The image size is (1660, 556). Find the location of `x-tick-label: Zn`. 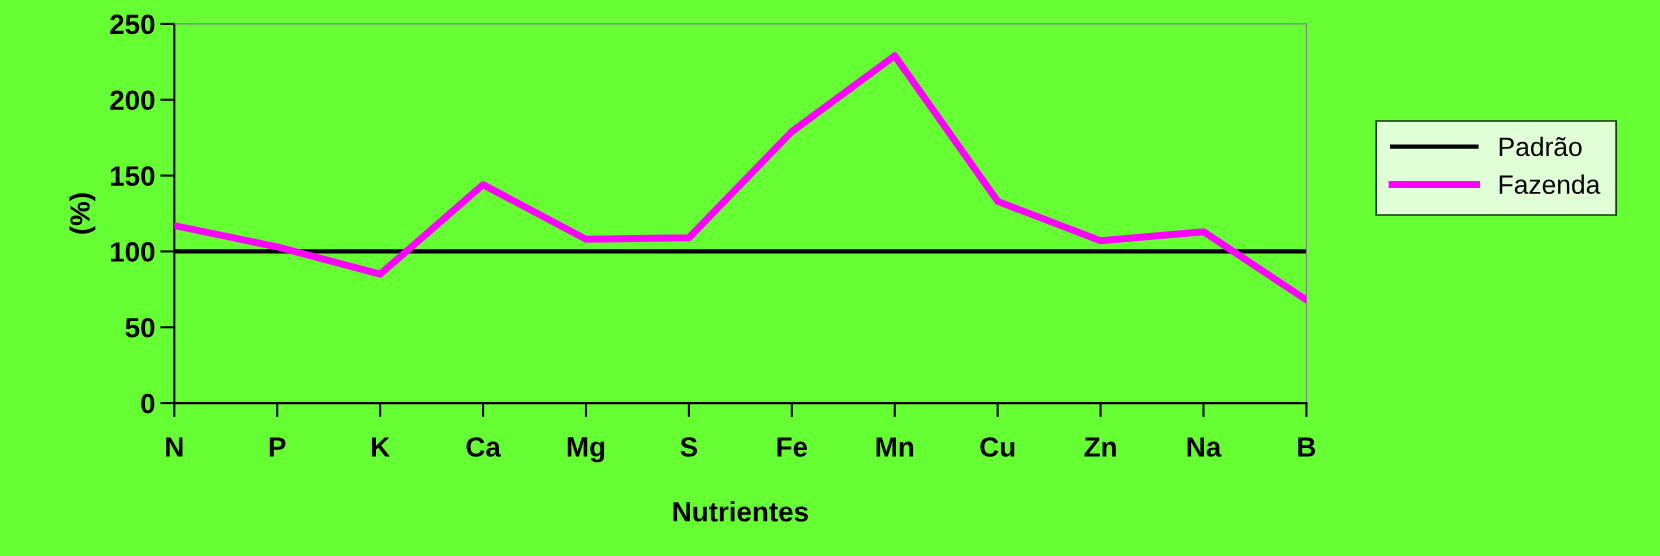

x-tick-label: Zn is located at coordinates (1100, 447).